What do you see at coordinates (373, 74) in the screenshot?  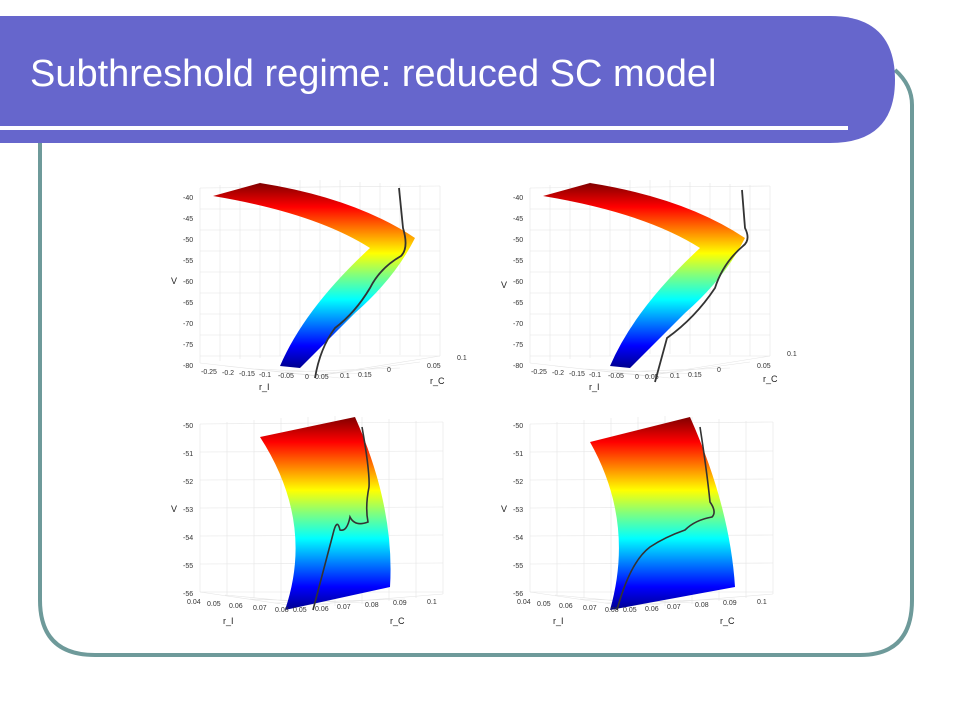 I see `slide-title: Subthreshold regime: reduced SC model` at bounding box center [373, 74].